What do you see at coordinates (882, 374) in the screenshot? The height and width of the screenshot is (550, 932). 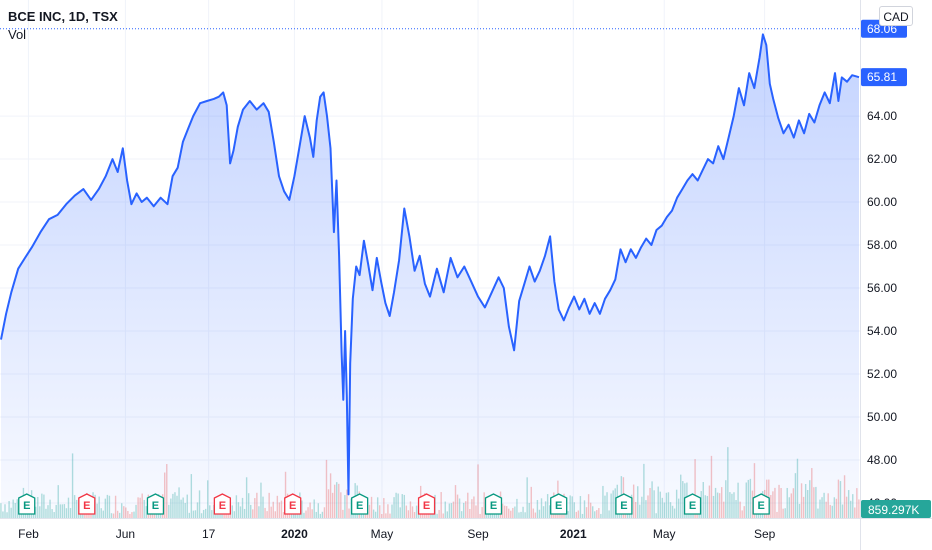 I see `y-tick-label: 52.00` at bounding box center [882, 374].